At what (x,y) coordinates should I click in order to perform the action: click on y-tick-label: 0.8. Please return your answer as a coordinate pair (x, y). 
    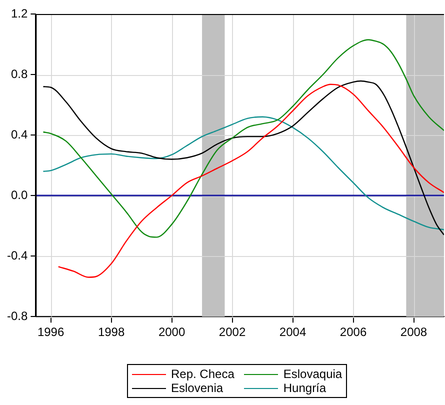
    Looking at the image, I should click on (19, 73).